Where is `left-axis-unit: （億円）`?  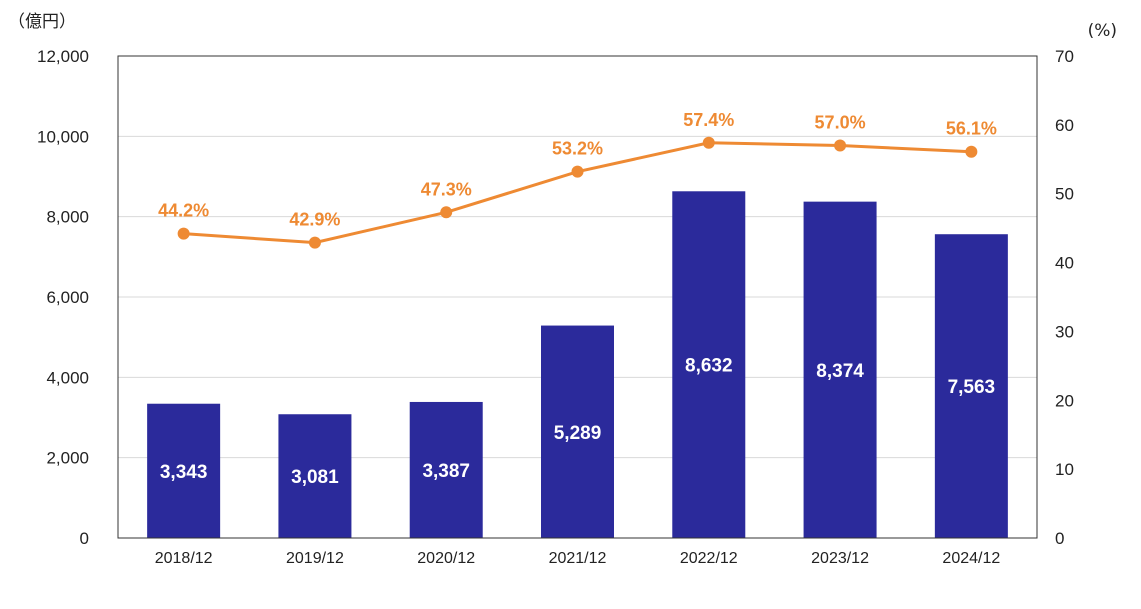
left-axis-unit: （億円） is located at coordinates (42, 22).